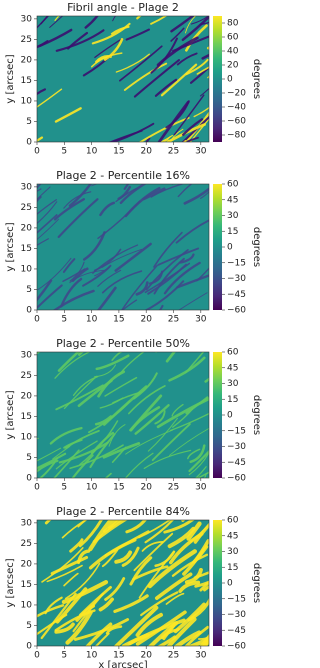 The height and width of the screenshot is (668, 320). I want to click on x-tick-label: 20, so click(146, 152).